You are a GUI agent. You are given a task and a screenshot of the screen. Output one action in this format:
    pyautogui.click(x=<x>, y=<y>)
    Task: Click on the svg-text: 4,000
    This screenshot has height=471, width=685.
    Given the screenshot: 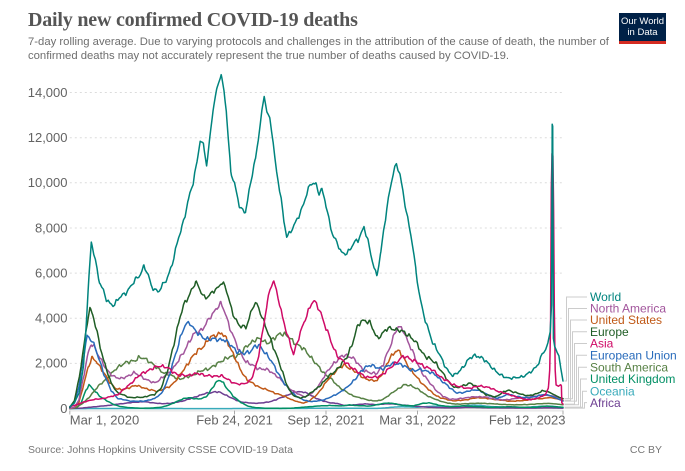 What is the action you would take?
    pyautogui.click(x=51, y=318)
    